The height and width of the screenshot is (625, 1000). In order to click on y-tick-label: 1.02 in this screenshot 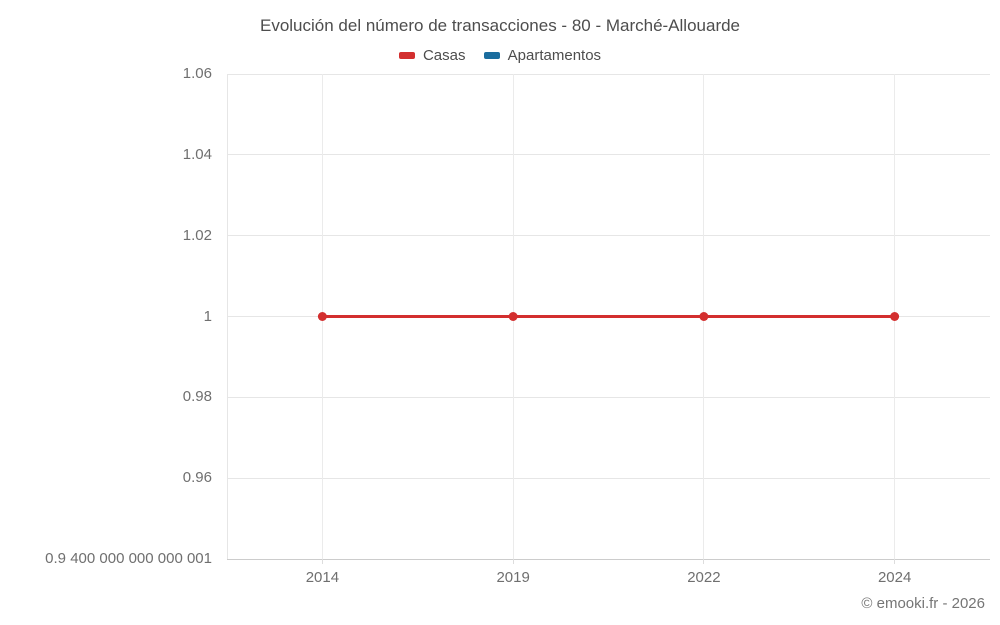, I will do `click(197, 235)`.